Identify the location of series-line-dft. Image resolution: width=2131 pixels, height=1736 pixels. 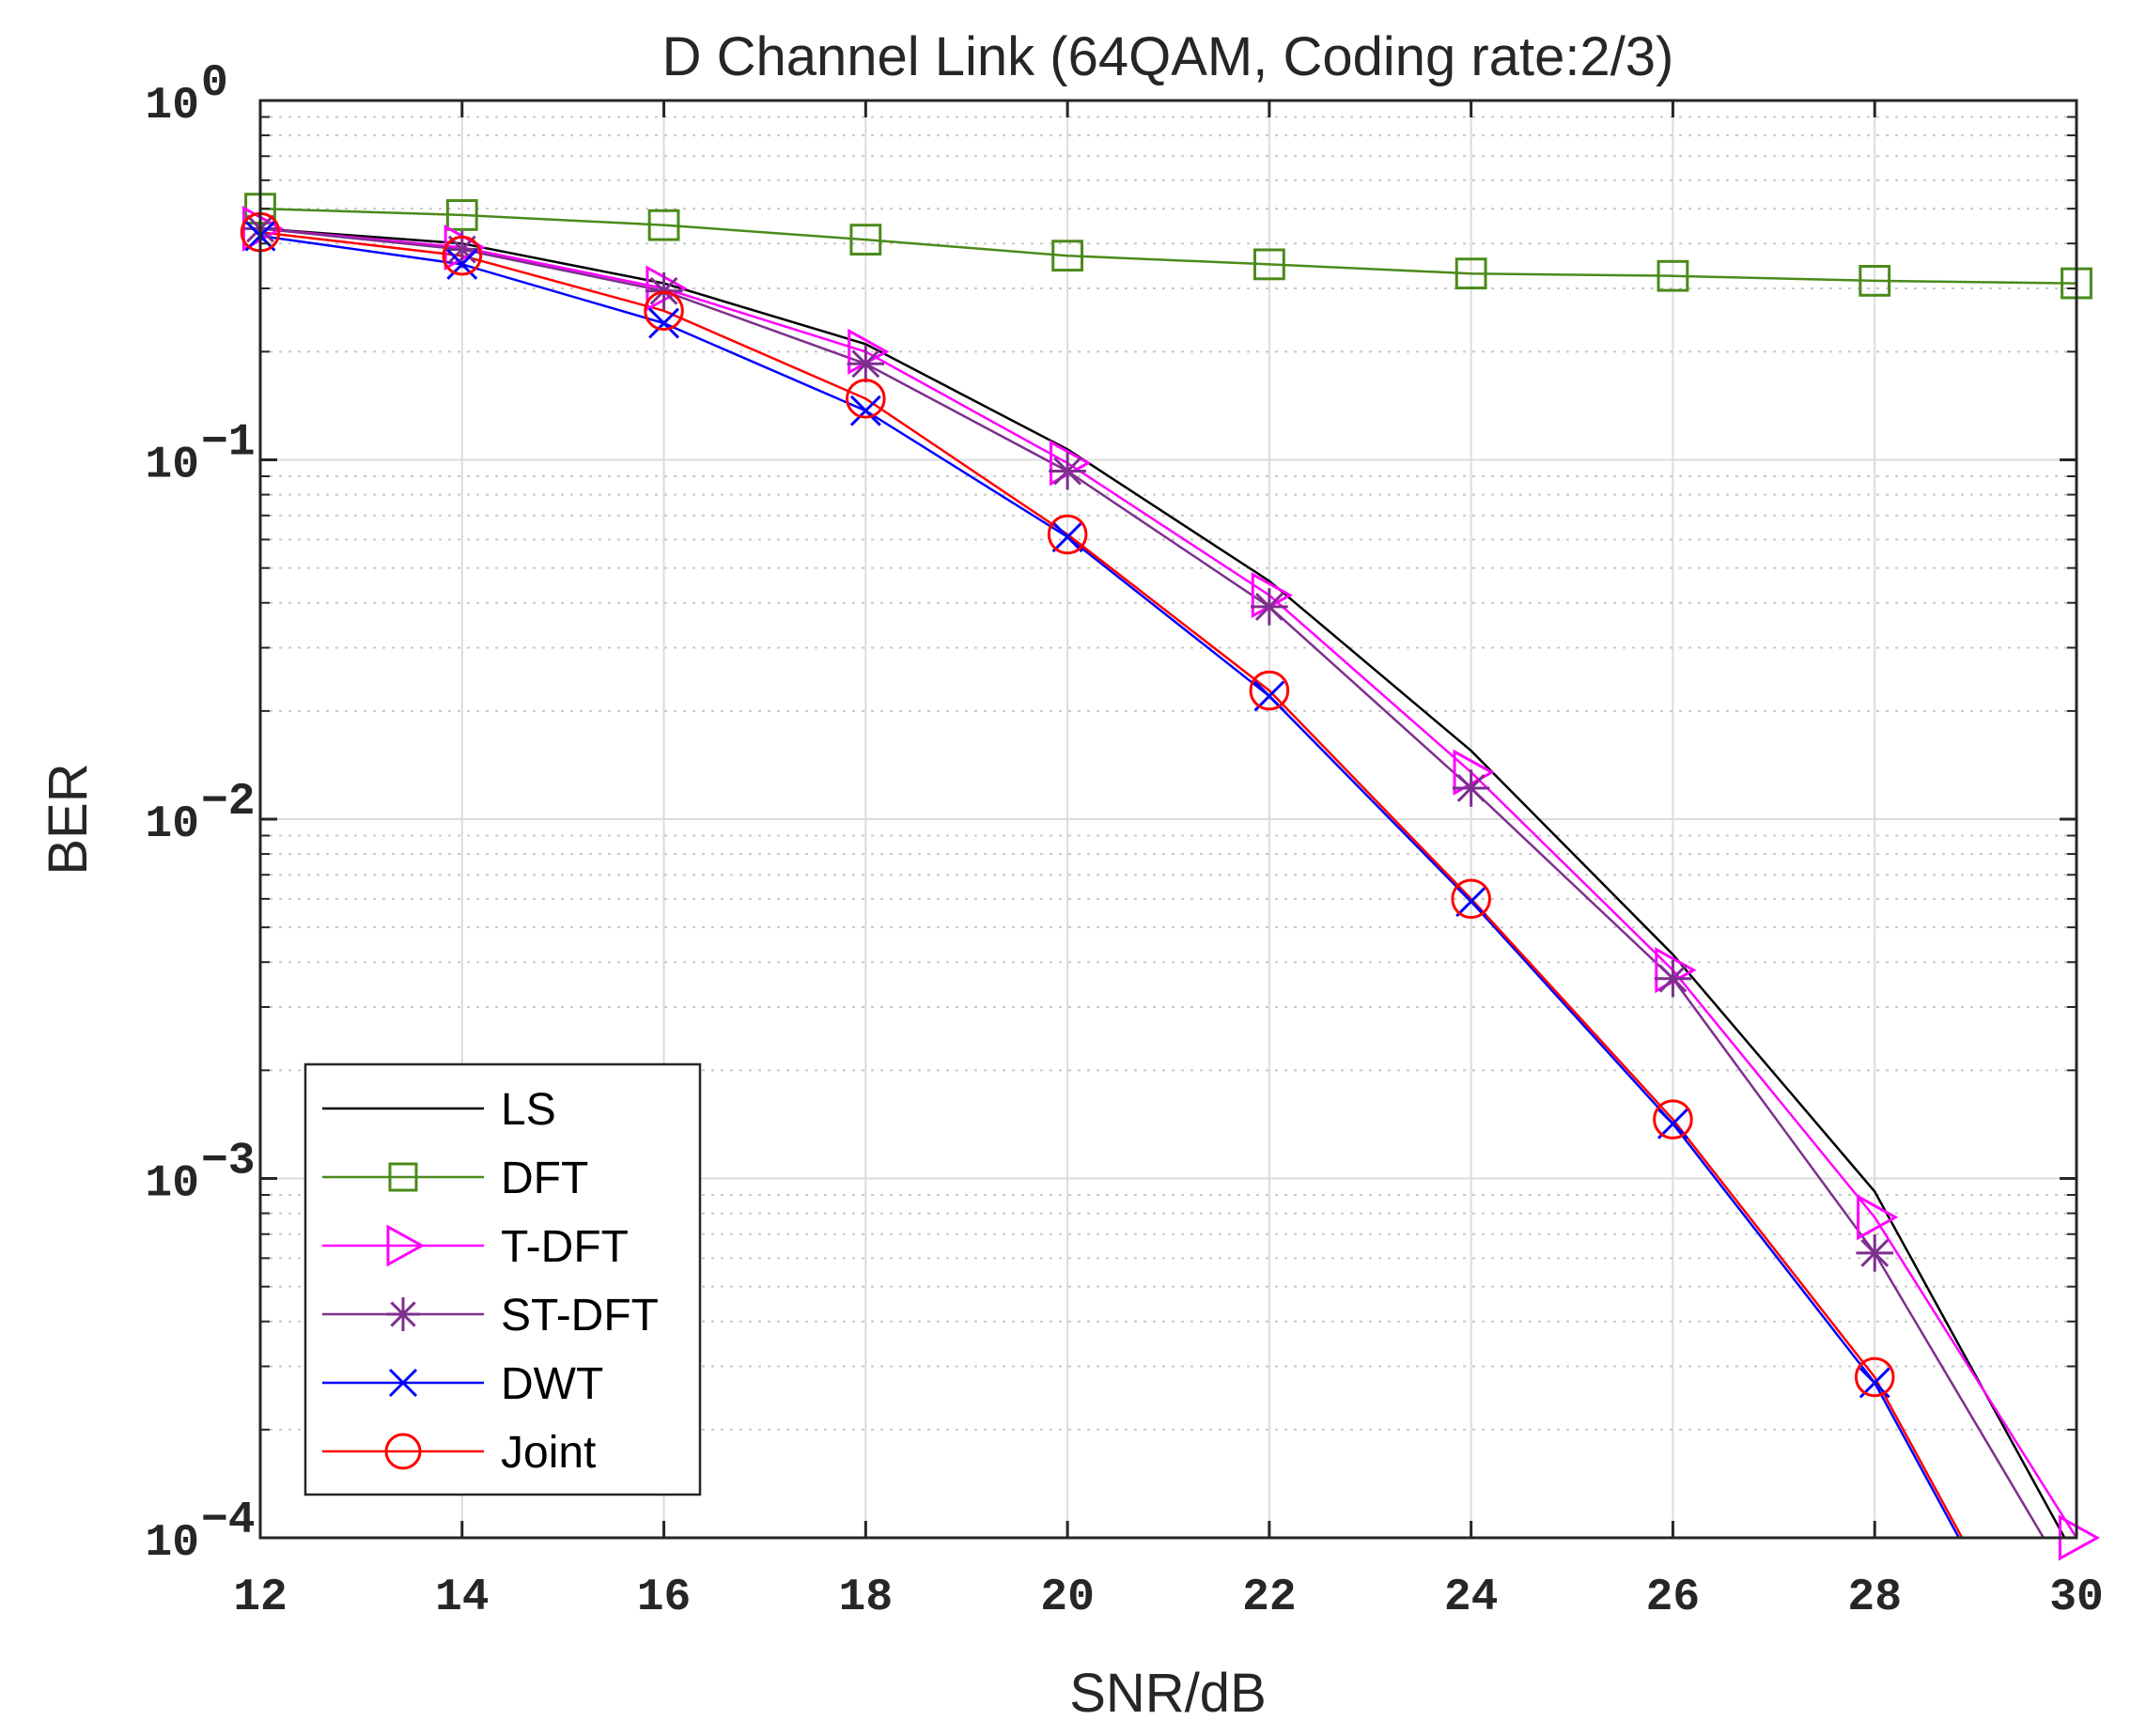
(1168, 246).